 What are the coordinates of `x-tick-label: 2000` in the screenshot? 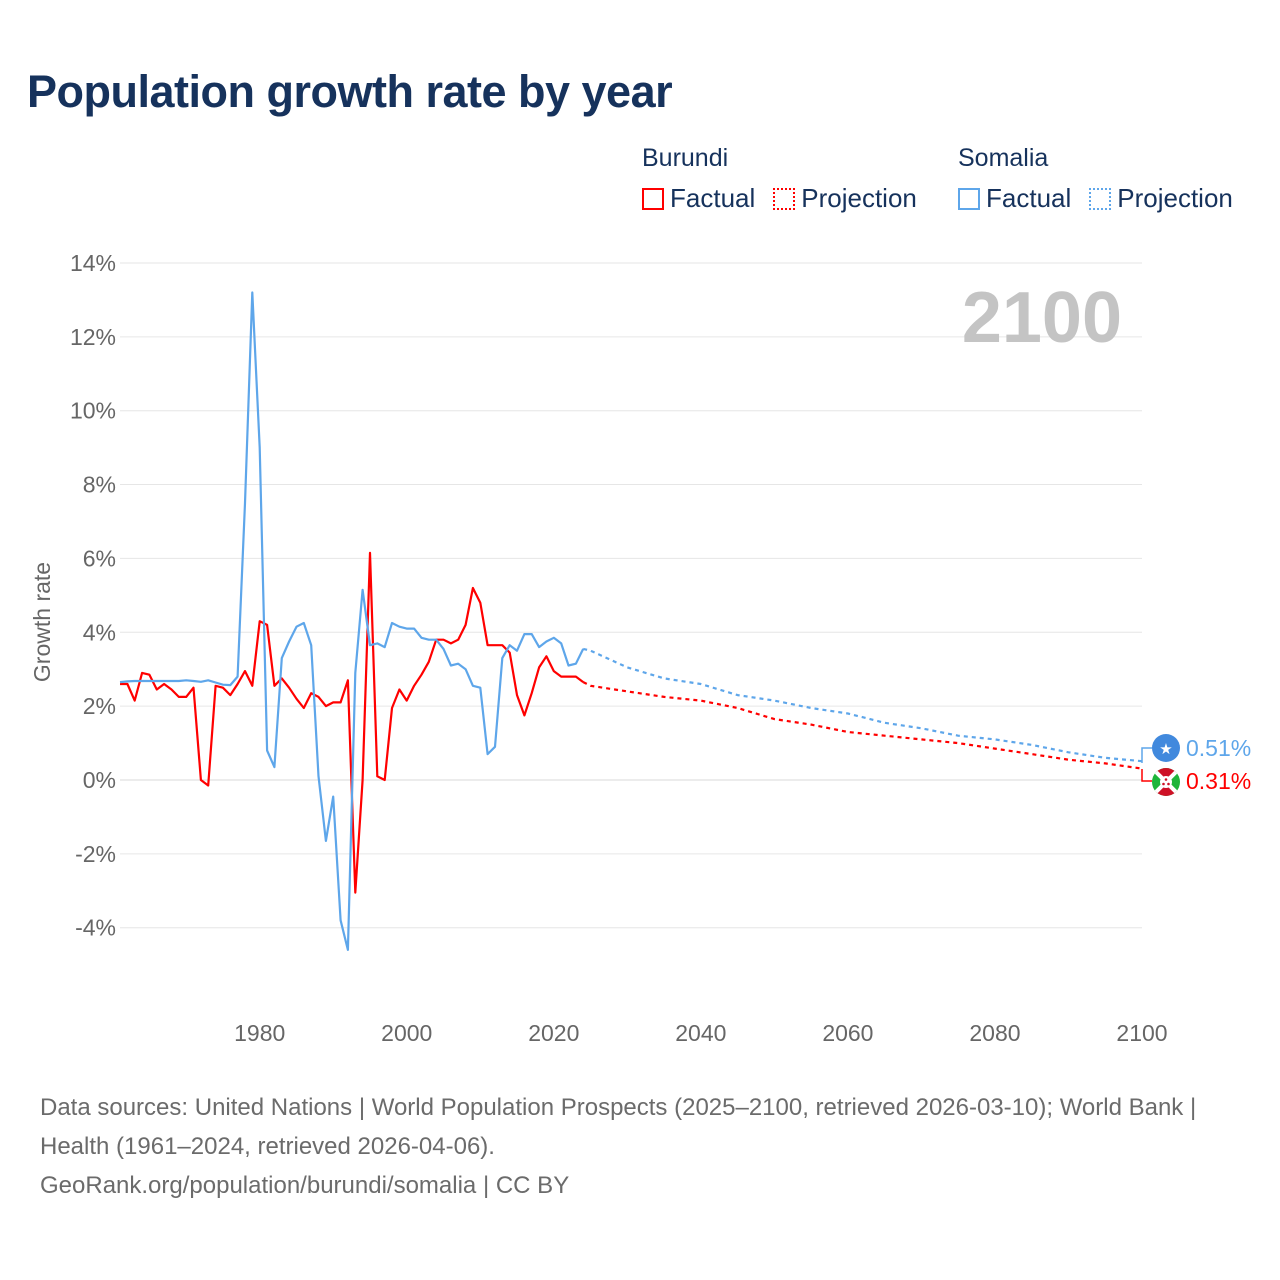 It's located at (406, 1033).